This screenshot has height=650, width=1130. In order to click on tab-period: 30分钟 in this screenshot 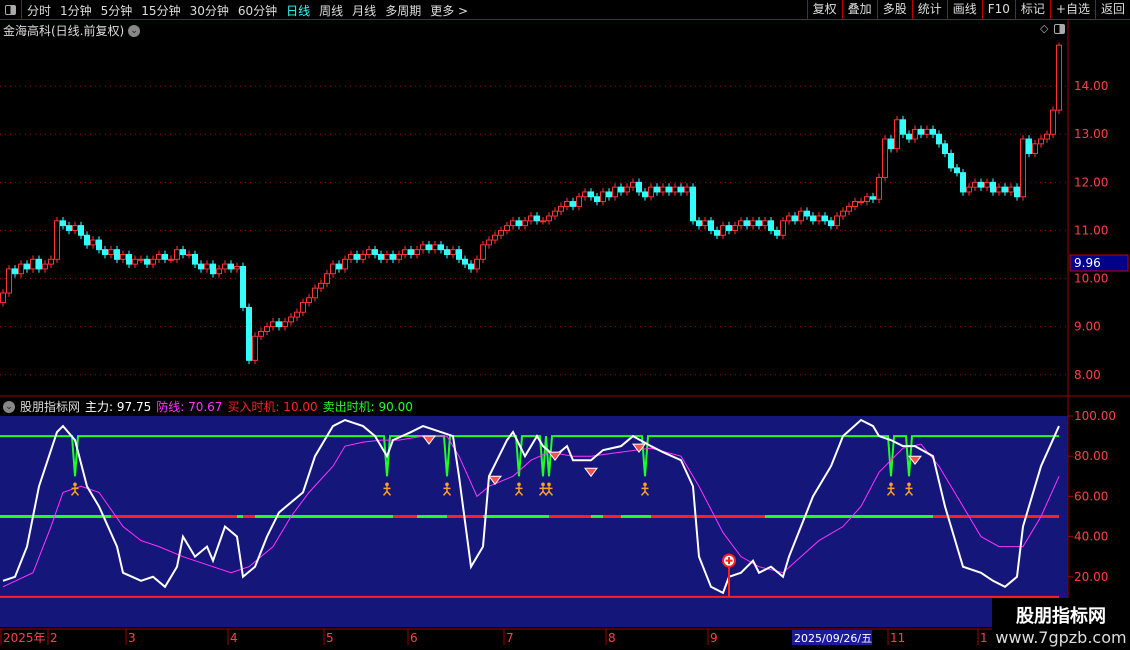, I will do `click(209, 11)`.